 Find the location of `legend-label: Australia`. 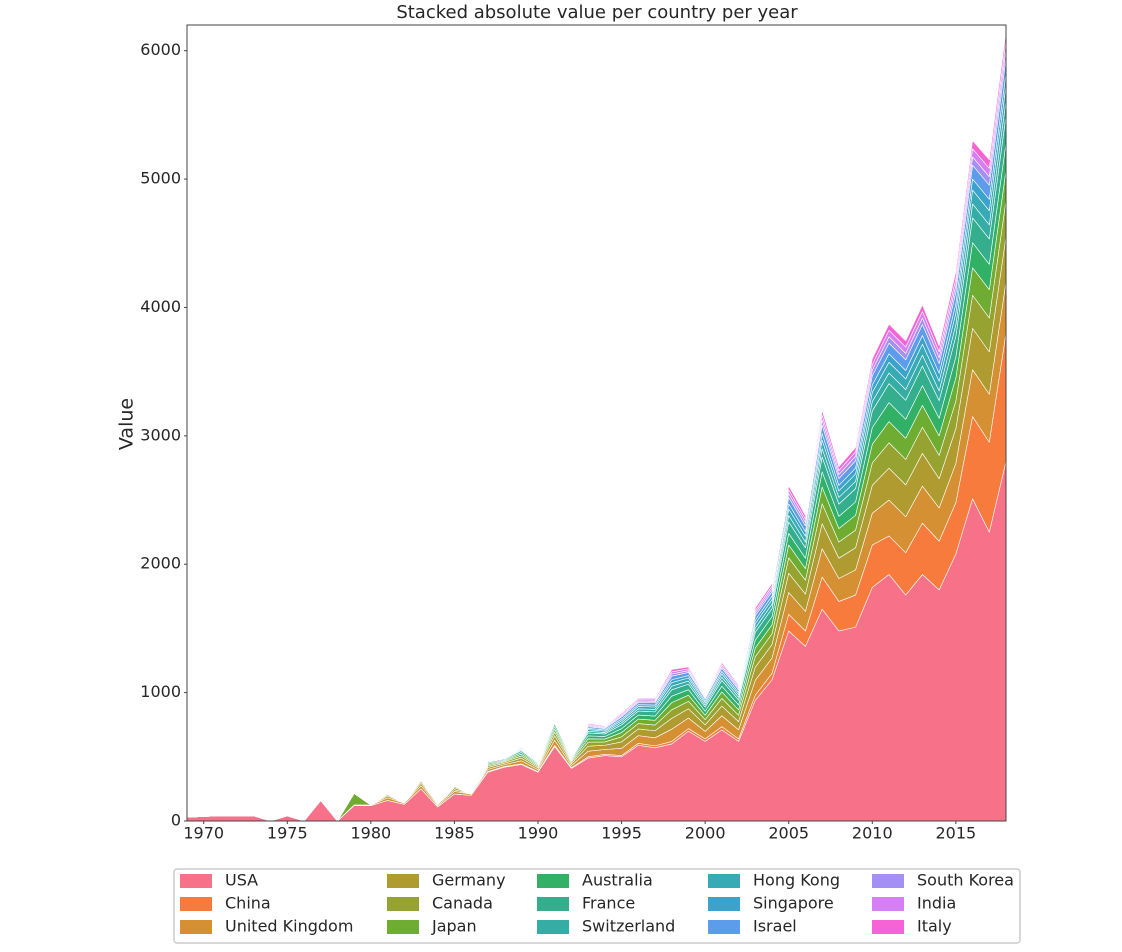

legend-label: Australia is located at coordinates (617, 880).